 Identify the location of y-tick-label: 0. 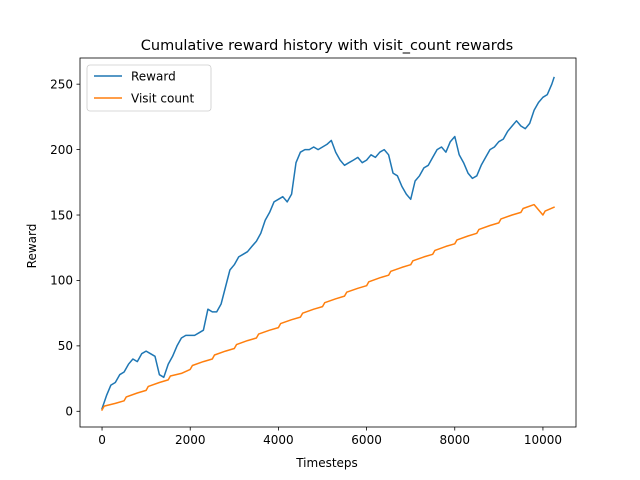
(69, 412).